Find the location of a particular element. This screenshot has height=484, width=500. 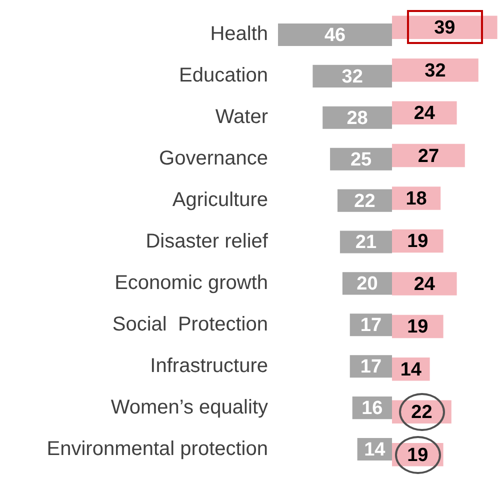

data-label: 46 is located at coordinates (335, 35).